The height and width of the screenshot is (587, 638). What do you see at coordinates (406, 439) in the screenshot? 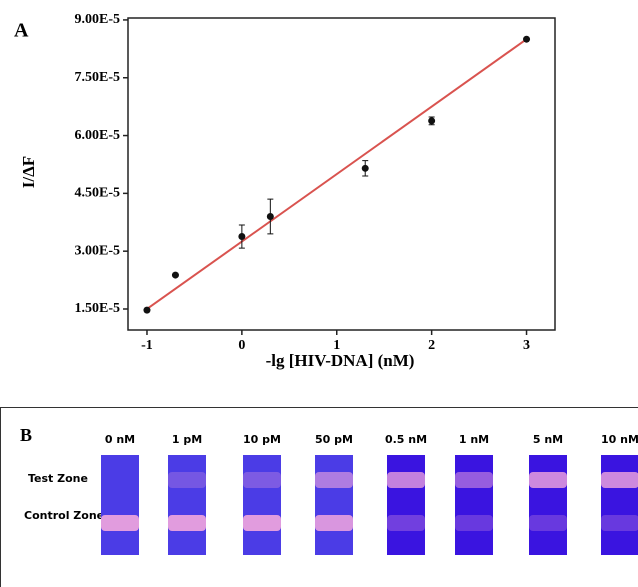
I see `strip-label: 0.5 nM` at bounding box center [406, 439].